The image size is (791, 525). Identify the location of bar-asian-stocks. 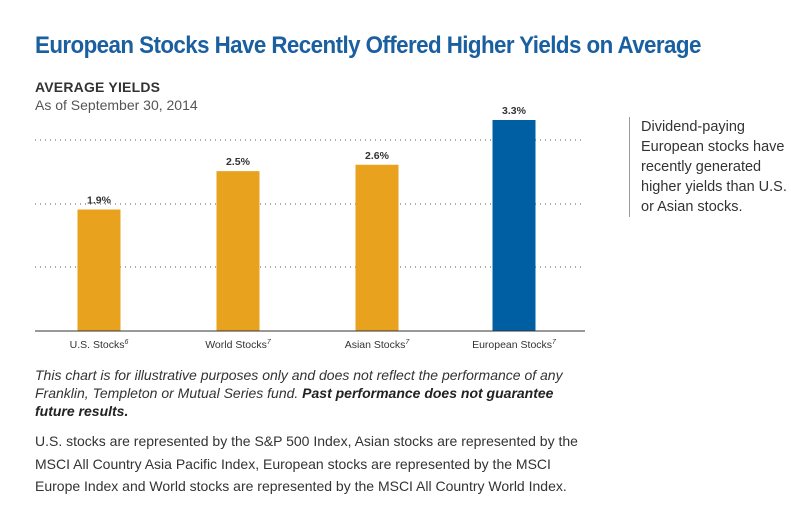
(377, 247).